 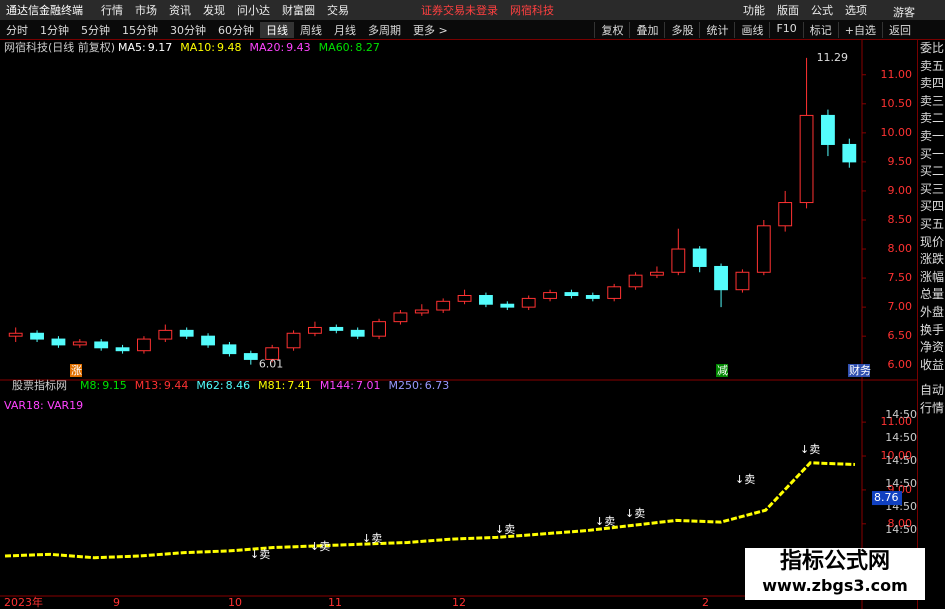 I want to click on period-tab: 30分钟, so click(x=188, y=30).